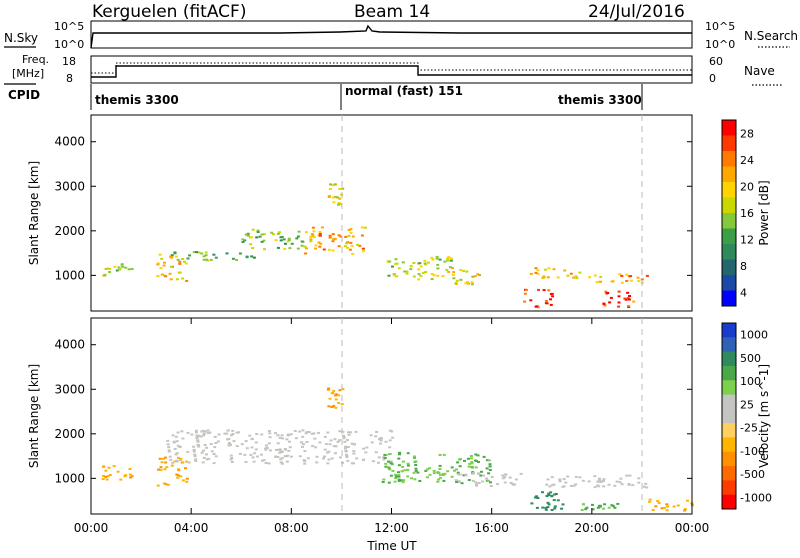 The image size is (800, 558). What do you see at coordinates (716, 61) in the screenshot?
I see `nave-tick-top: 60` at bounding box center [716, 61].